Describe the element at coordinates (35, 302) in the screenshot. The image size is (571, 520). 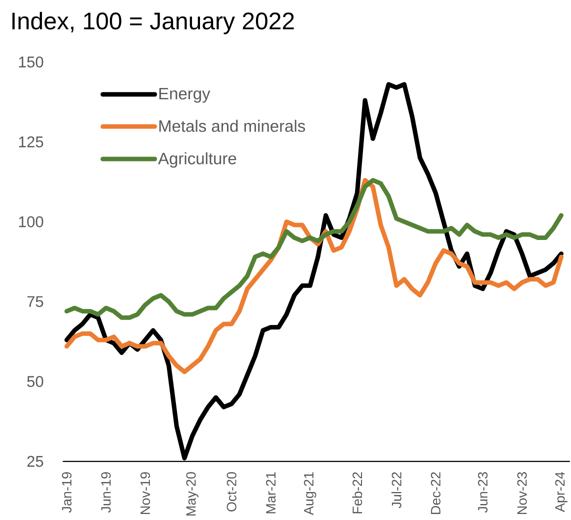
I see `y-tick-label: 75` at that location.